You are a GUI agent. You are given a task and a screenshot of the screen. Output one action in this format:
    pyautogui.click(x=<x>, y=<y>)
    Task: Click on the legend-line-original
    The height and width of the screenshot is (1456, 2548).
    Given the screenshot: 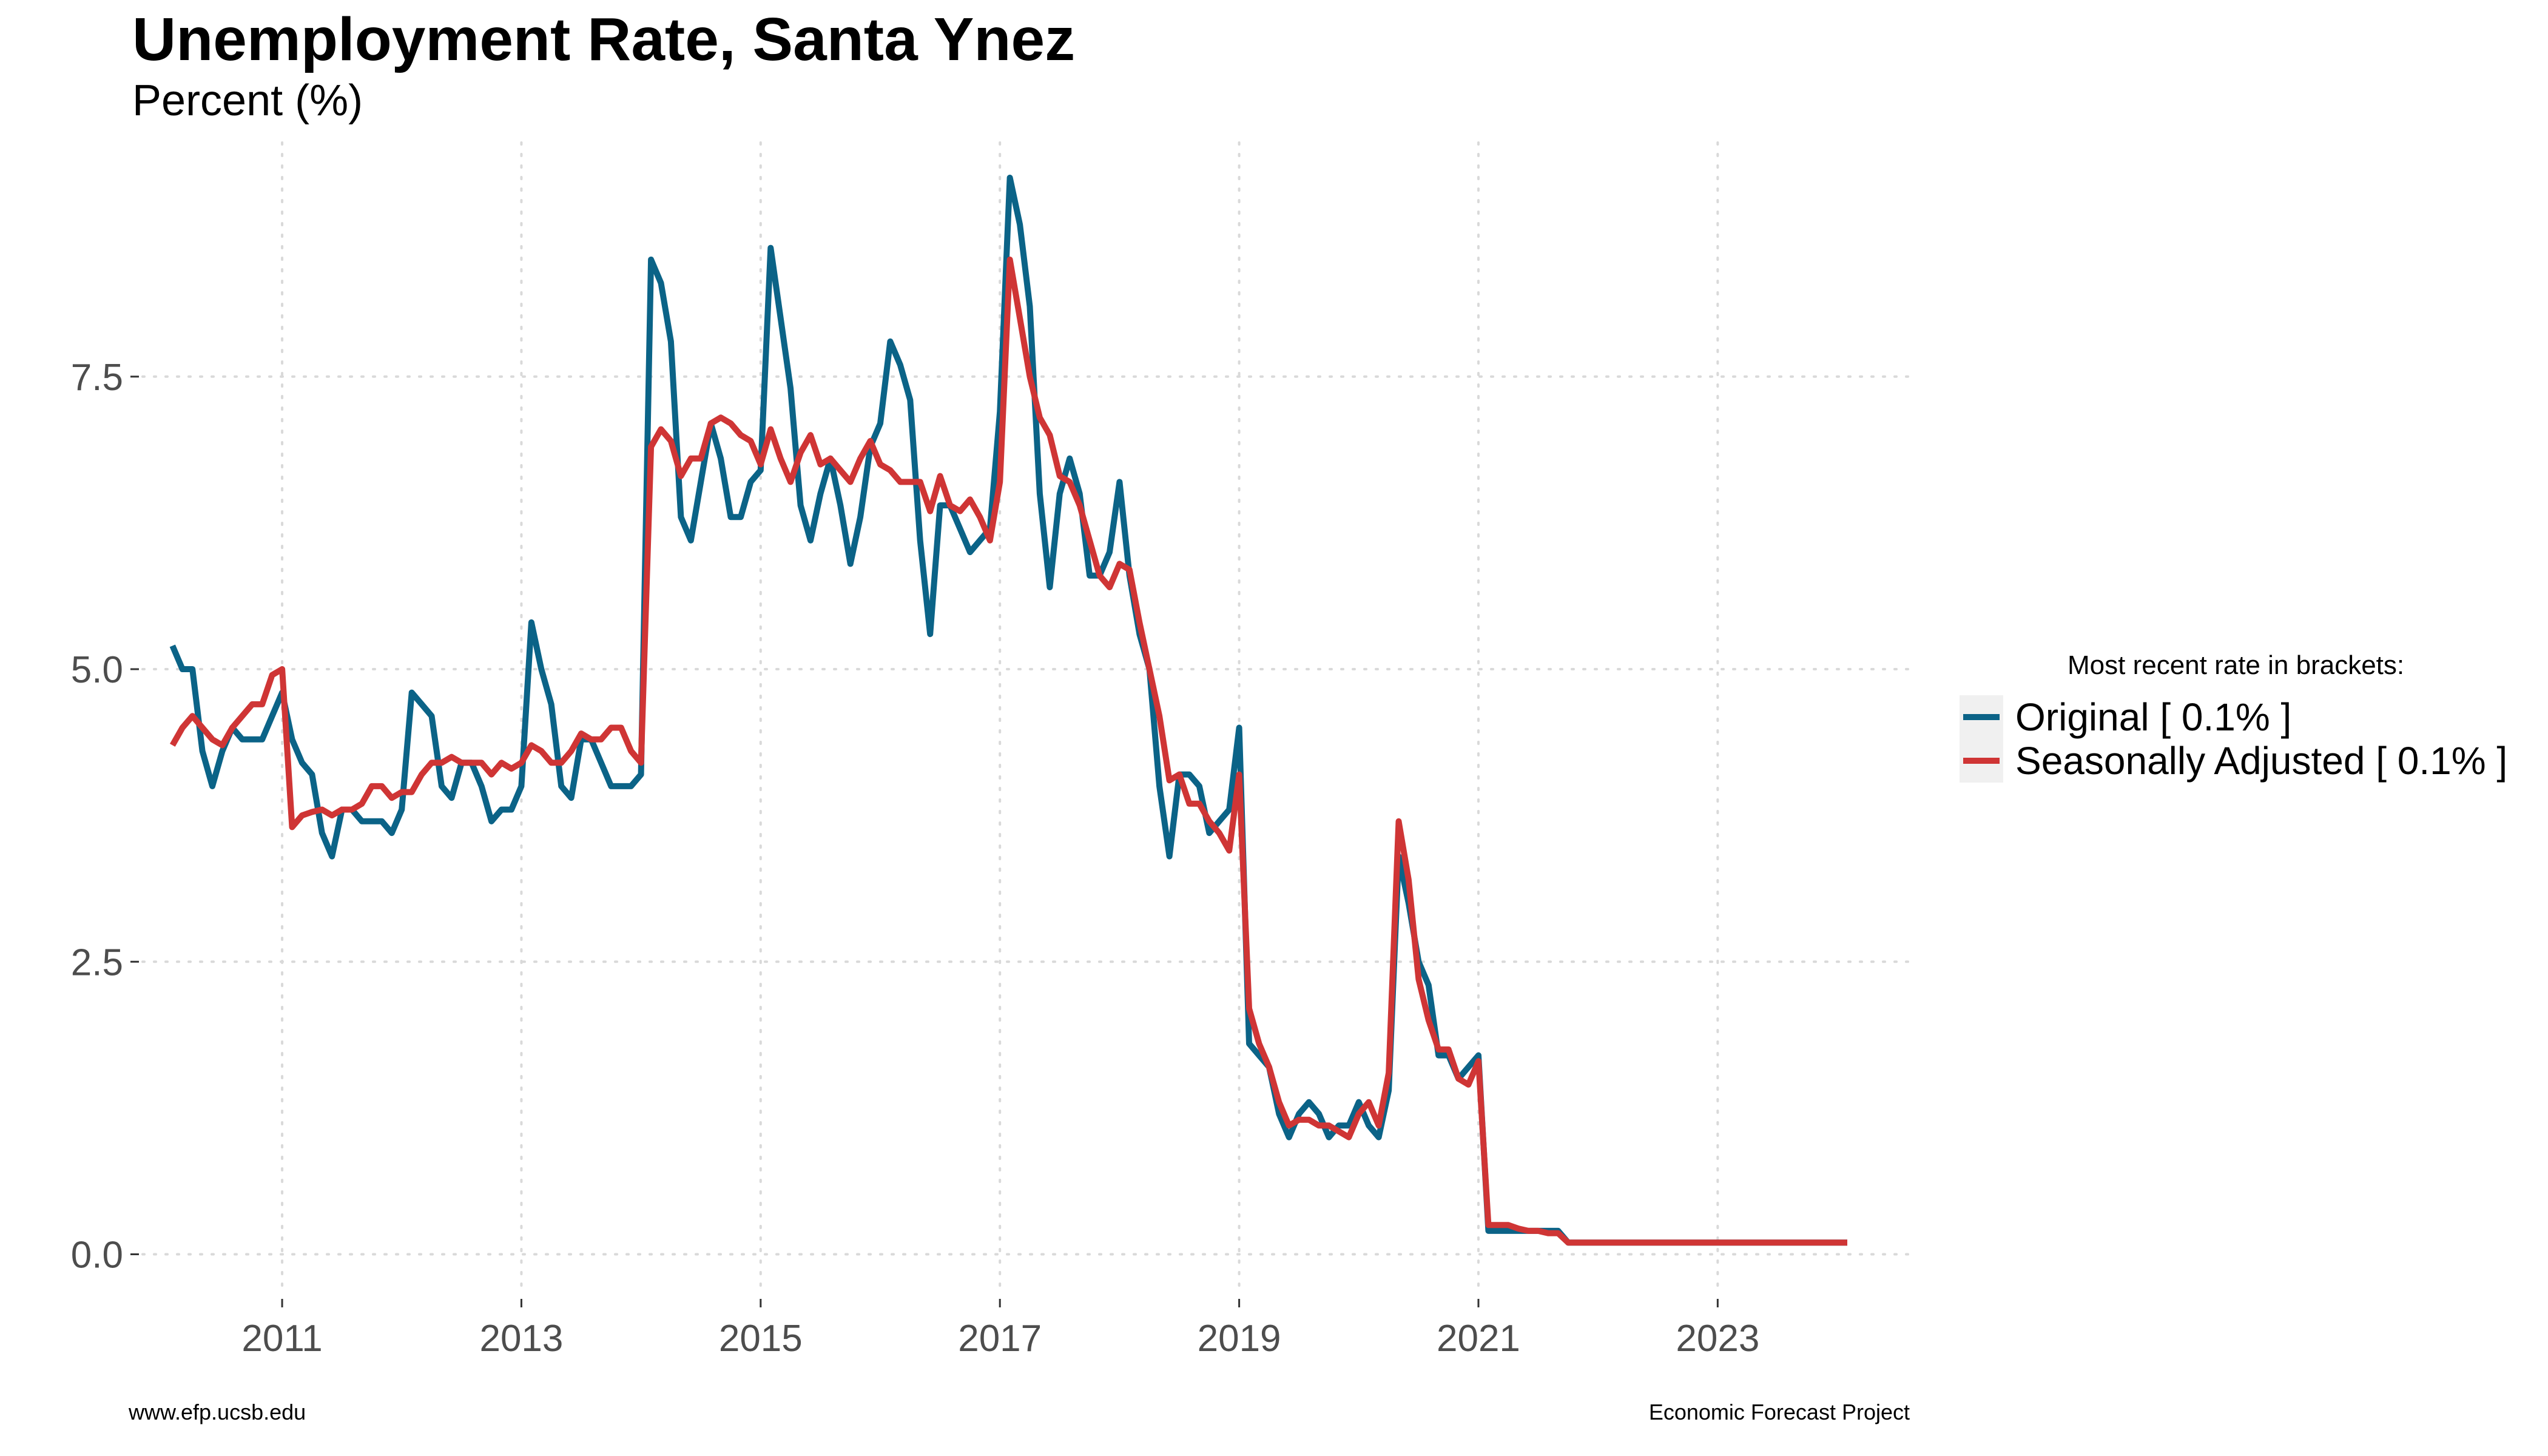 What is the action you would take?
    pyautogui.click(x=1981, y=717)
    